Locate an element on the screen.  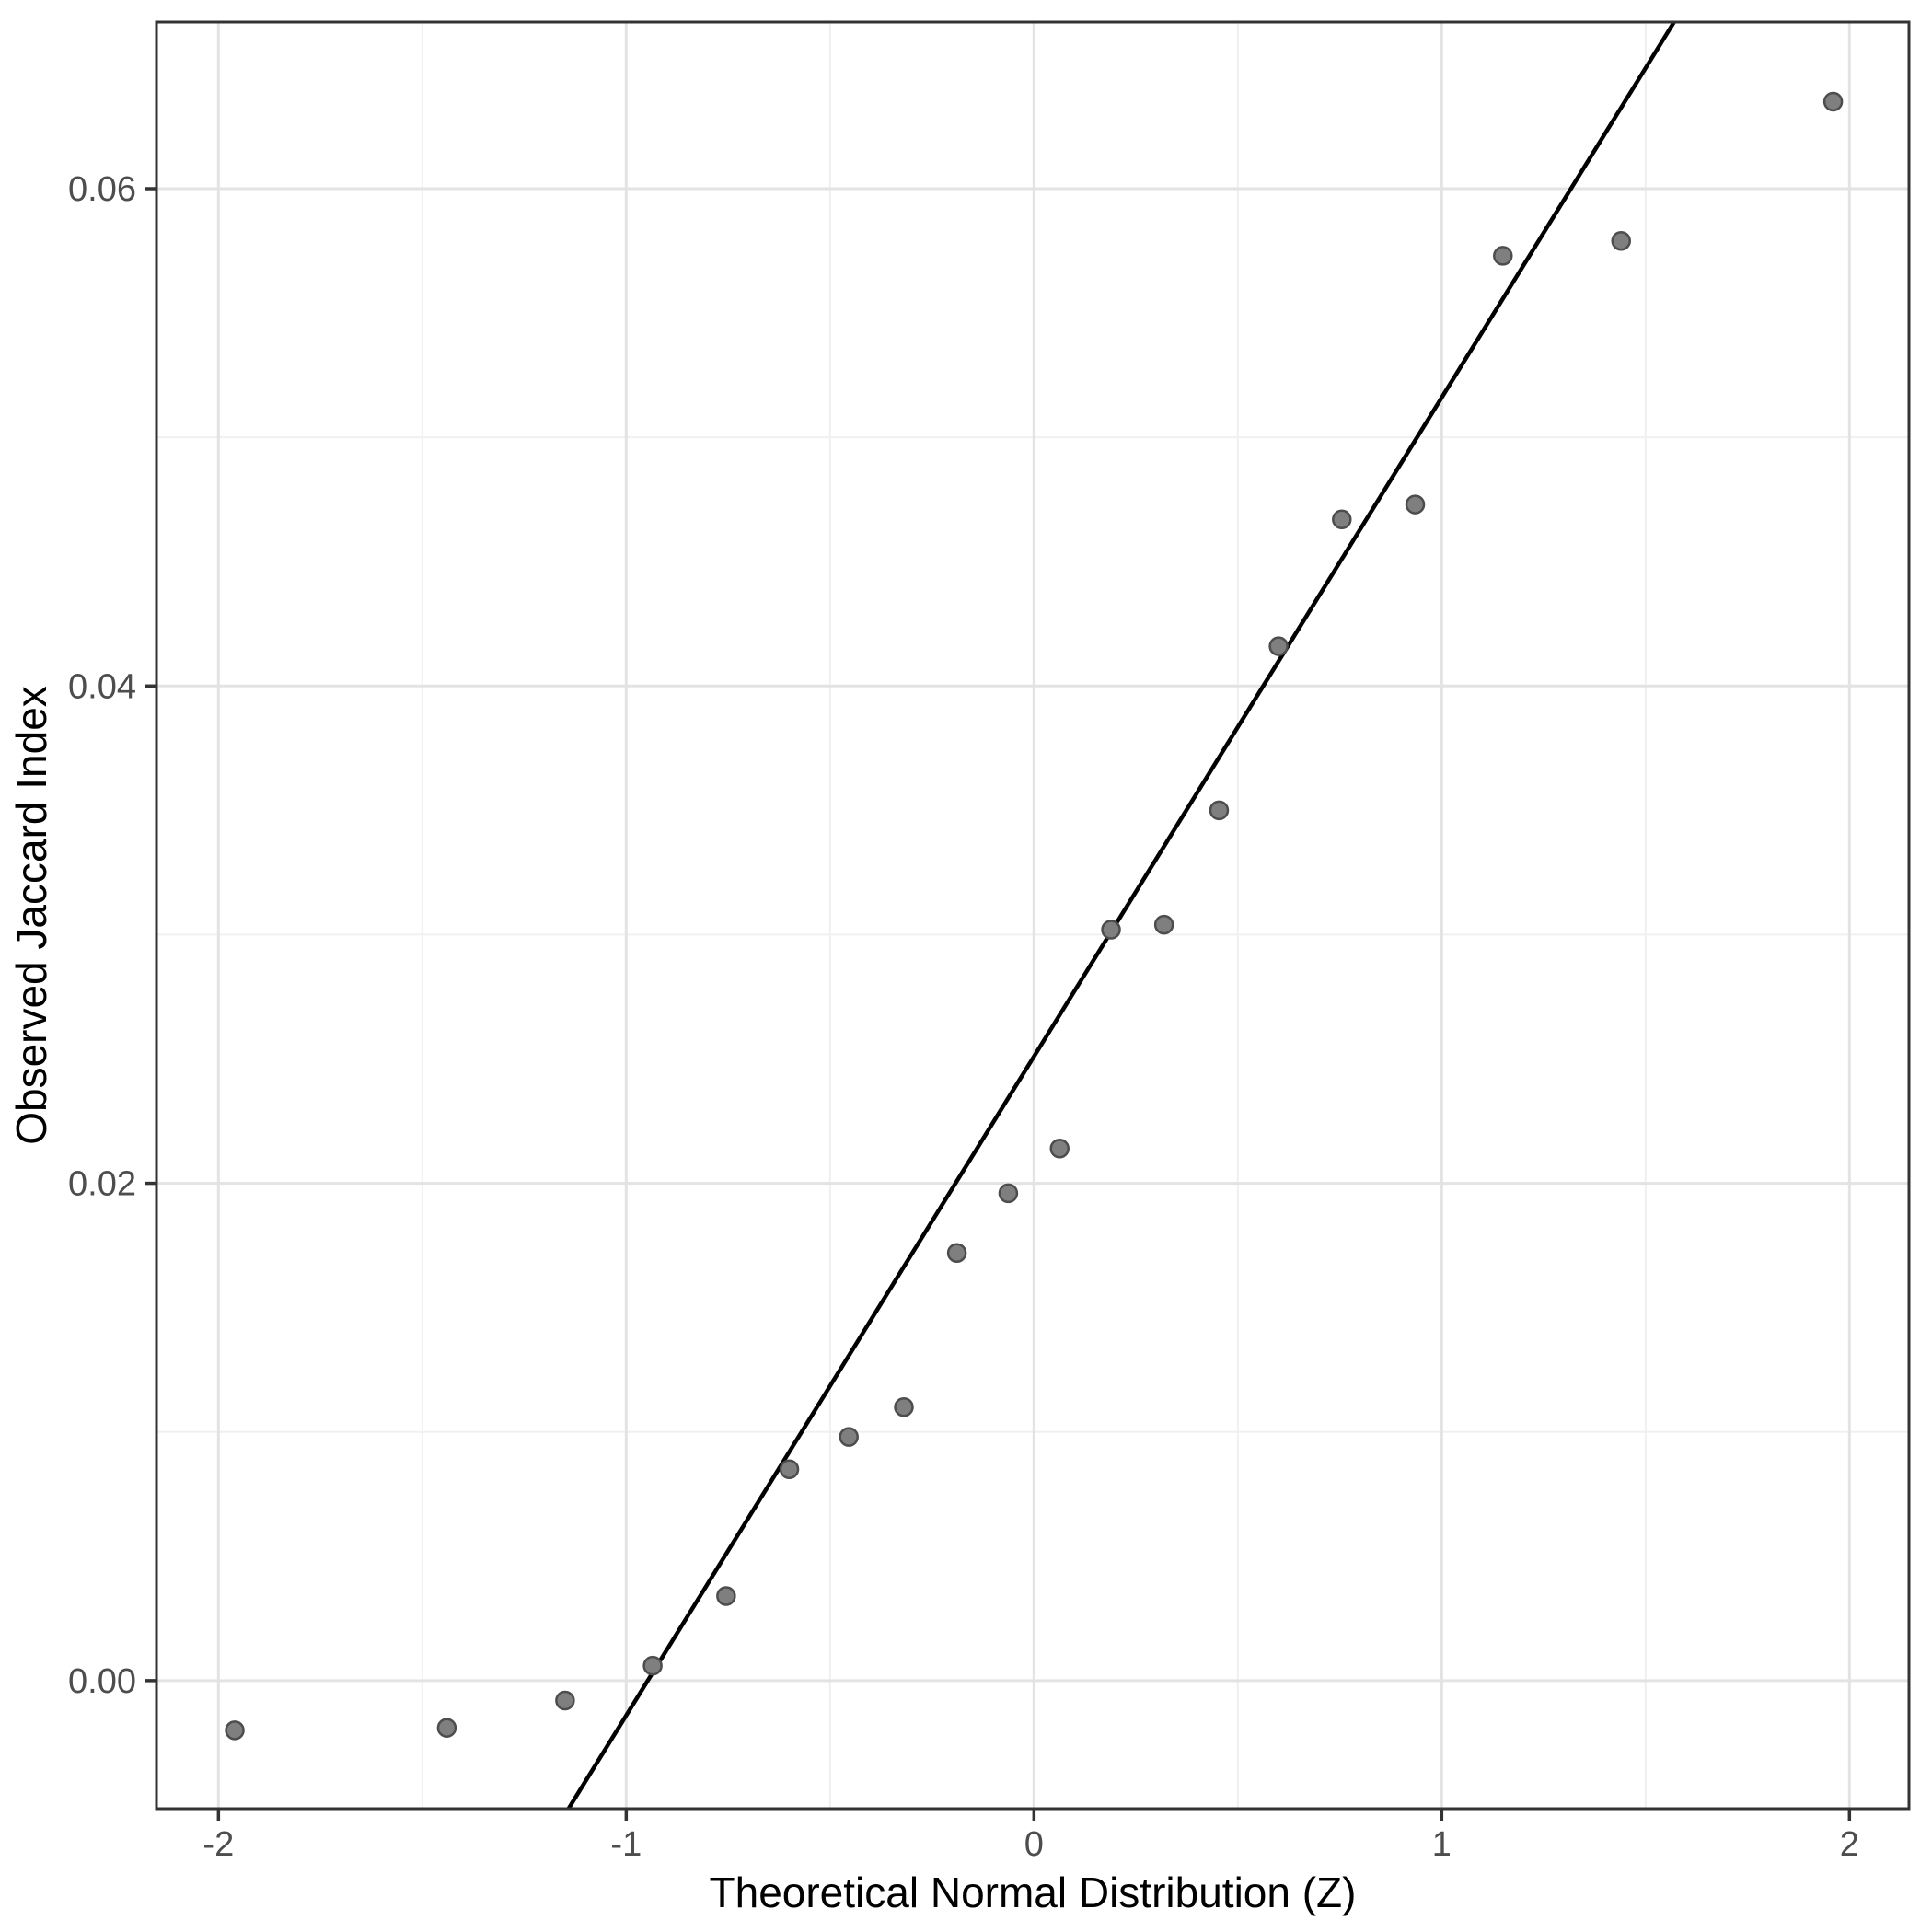
x-tick-label: 2 is located at coordinates (1850, 1845).